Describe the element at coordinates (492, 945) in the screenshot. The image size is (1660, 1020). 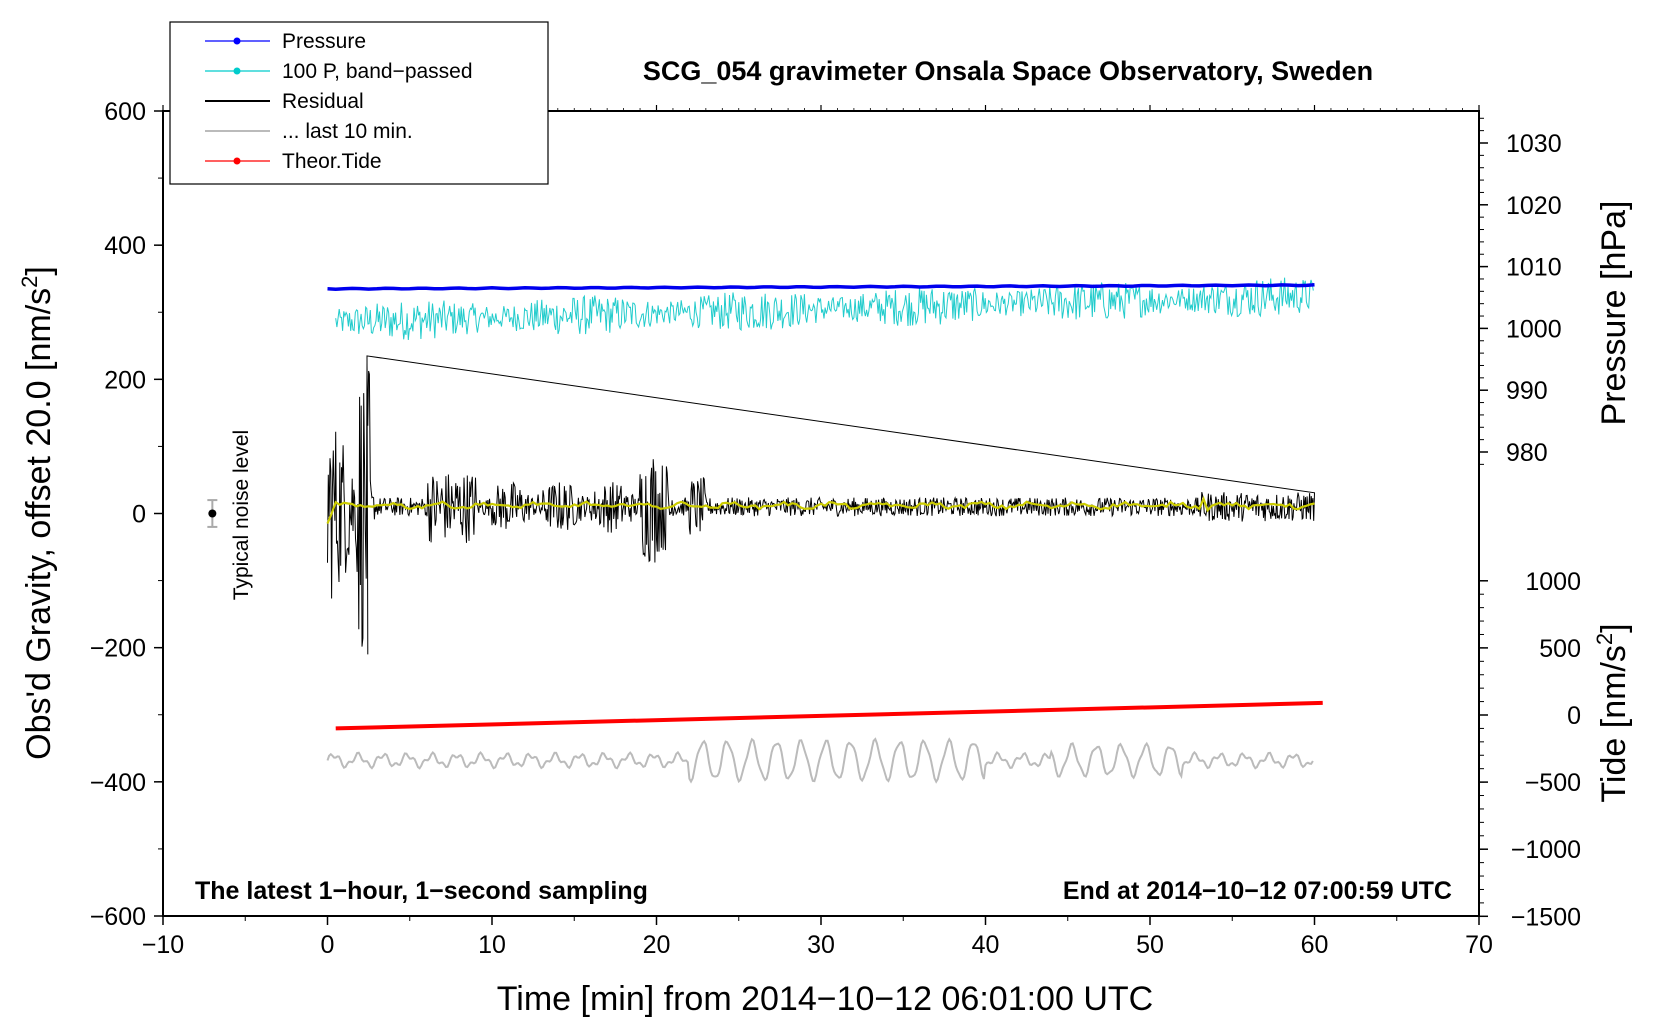
I see `x-tick-label: 10` at that location.